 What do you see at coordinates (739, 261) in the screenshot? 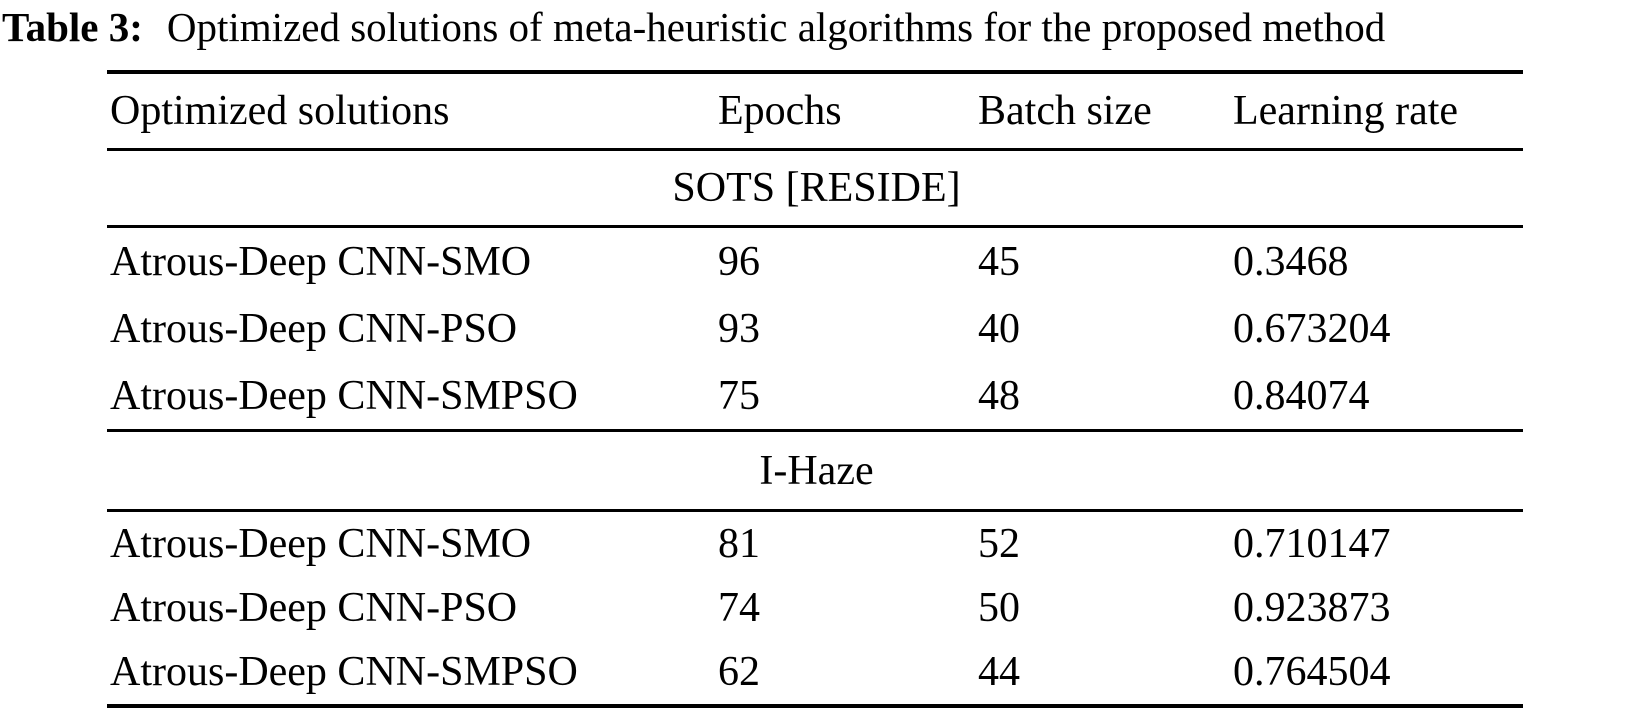
I see `cell-epochs: 96` at bounding box center [739, 261].